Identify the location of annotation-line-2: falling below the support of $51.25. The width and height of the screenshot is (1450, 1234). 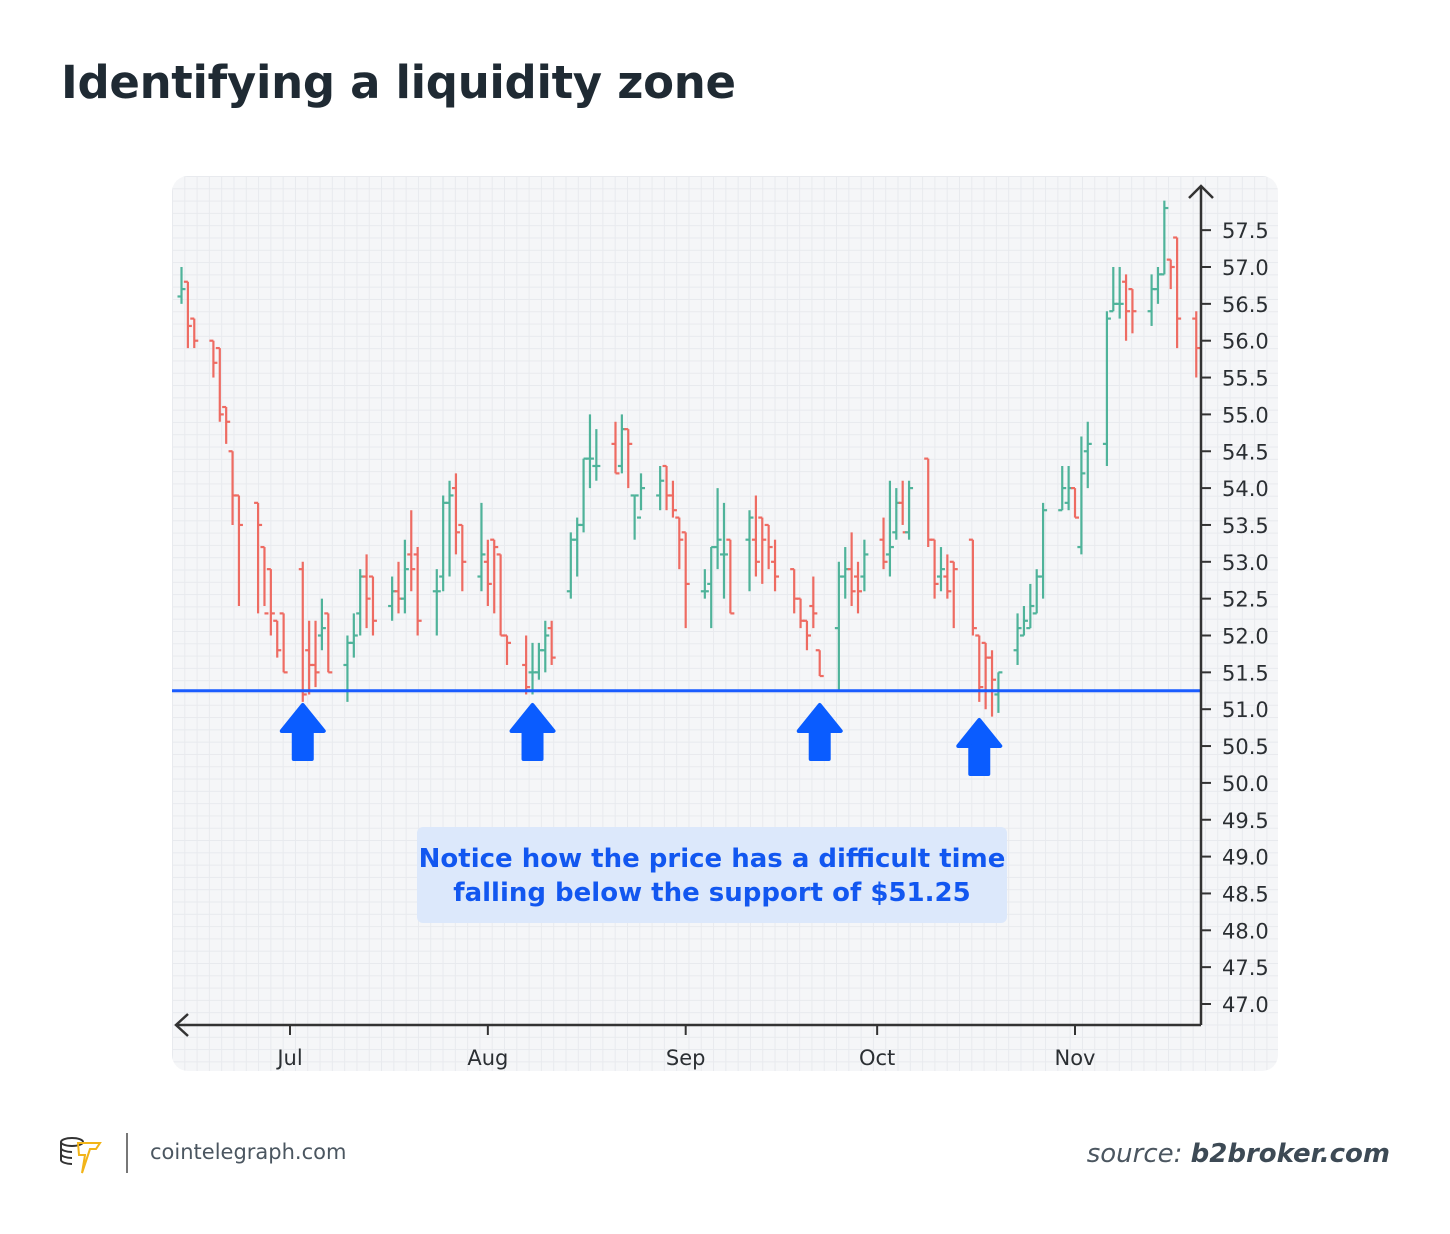
(712, 893).